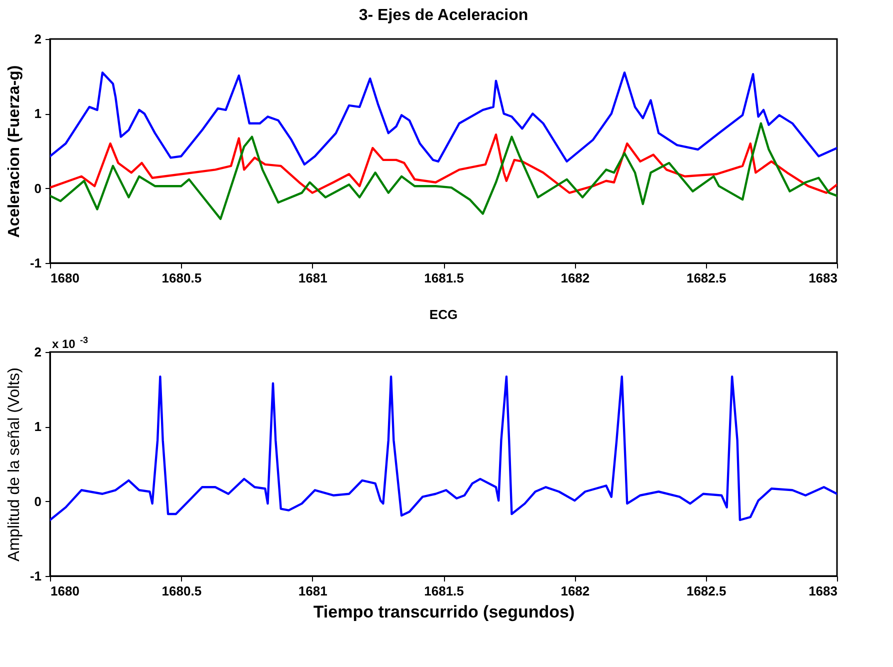 Image resolution: width=893 pixels, height=667 pixels. What do you see at coordinates (444, 612) in the screenshot?
I see `x-axis-title: Tiempo transcurrido (segundos)` at bounding box center [444, 612].